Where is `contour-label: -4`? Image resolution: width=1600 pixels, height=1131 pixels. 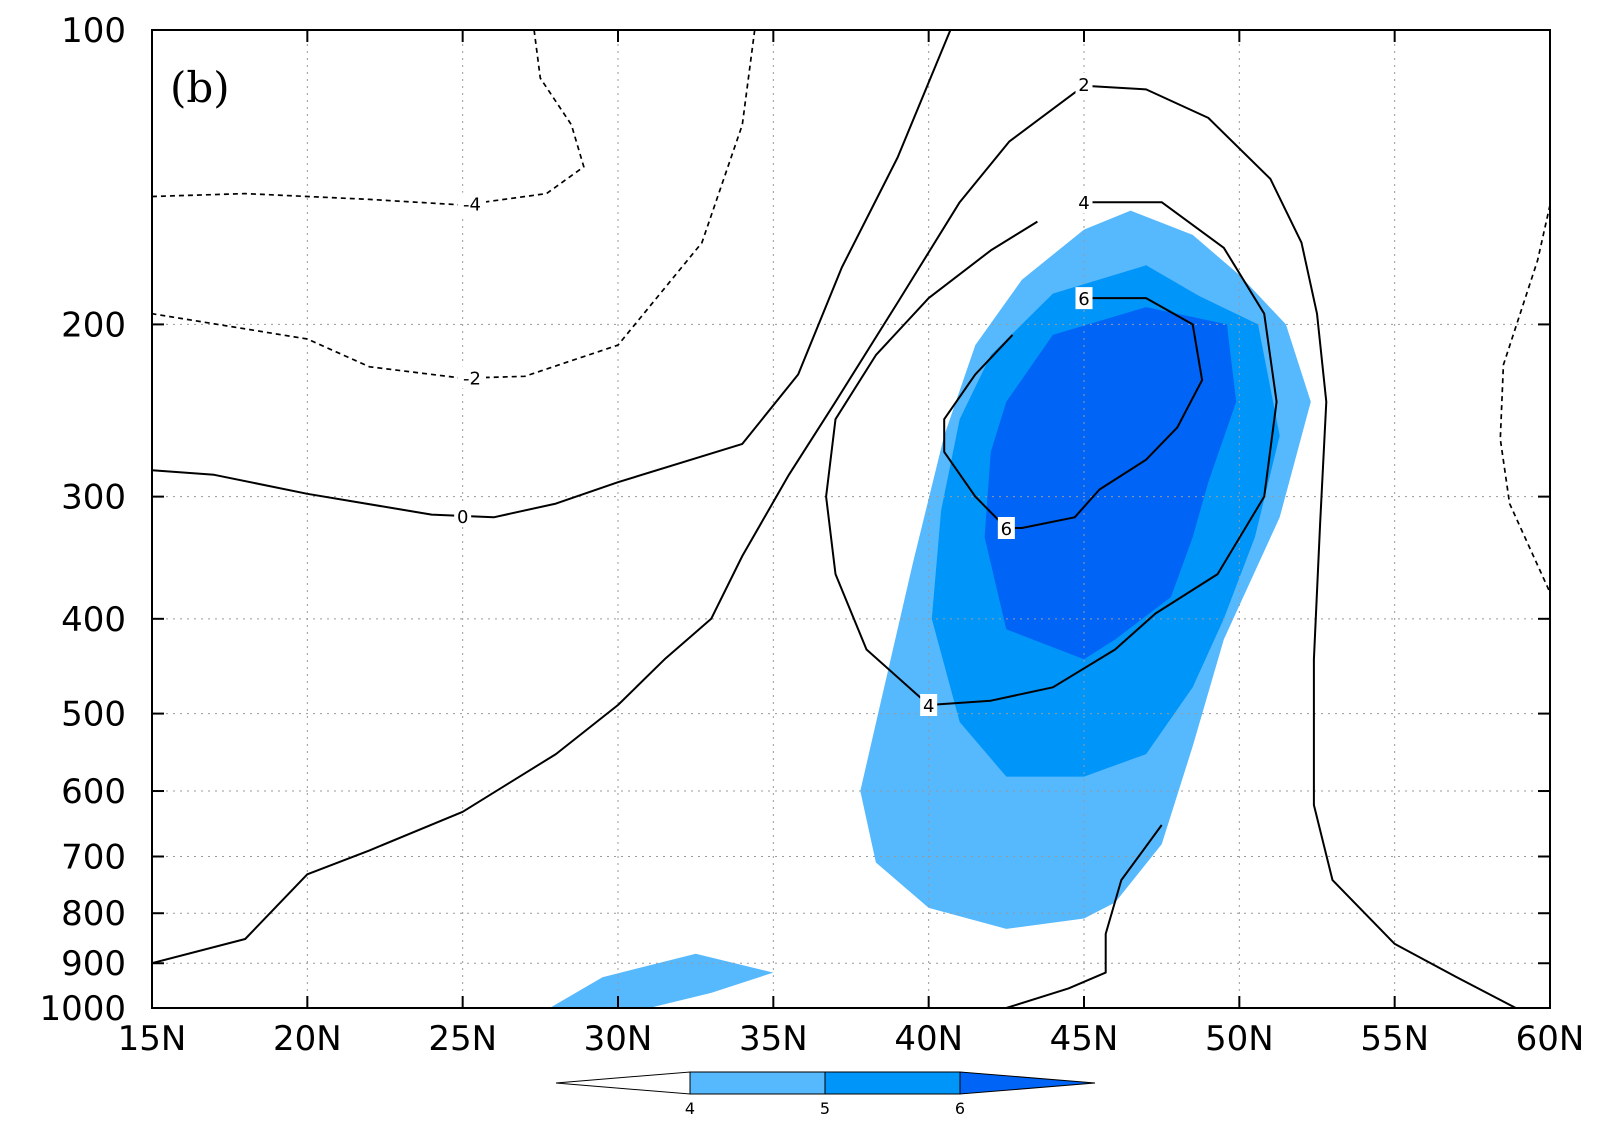
contour-label: -4 is located at coordinates (472, 205).